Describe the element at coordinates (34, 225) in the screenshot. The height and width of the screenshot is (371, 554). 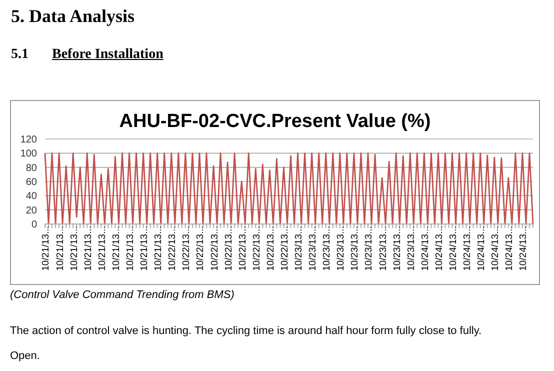
I see `y-tick-label: 0` at that location.